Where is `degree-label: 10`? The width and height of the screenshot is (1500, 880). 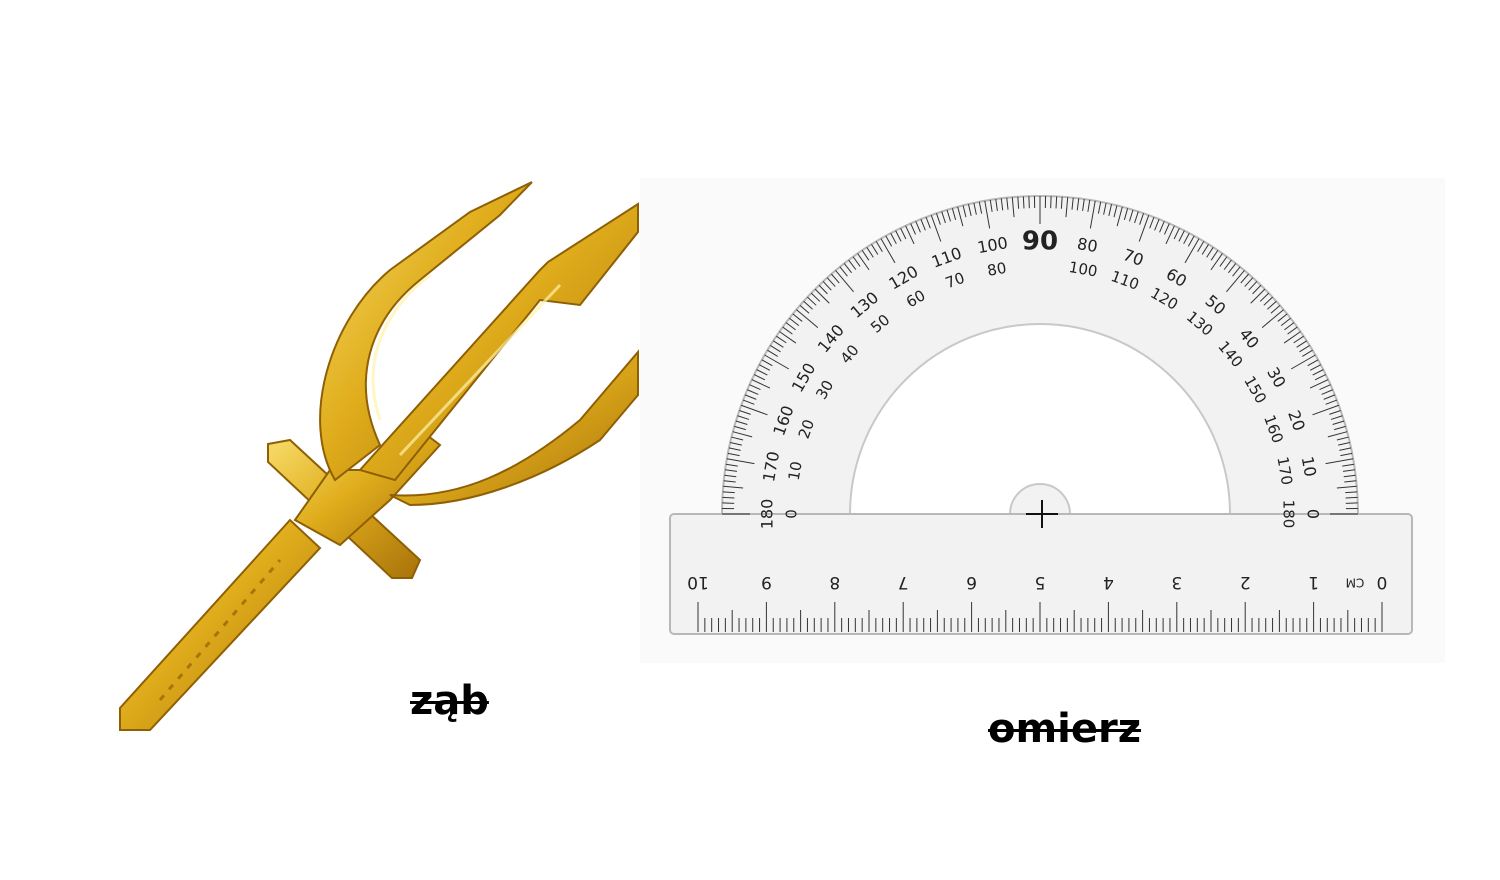
degree-label: 10 is located at coordinates (1309, 466).